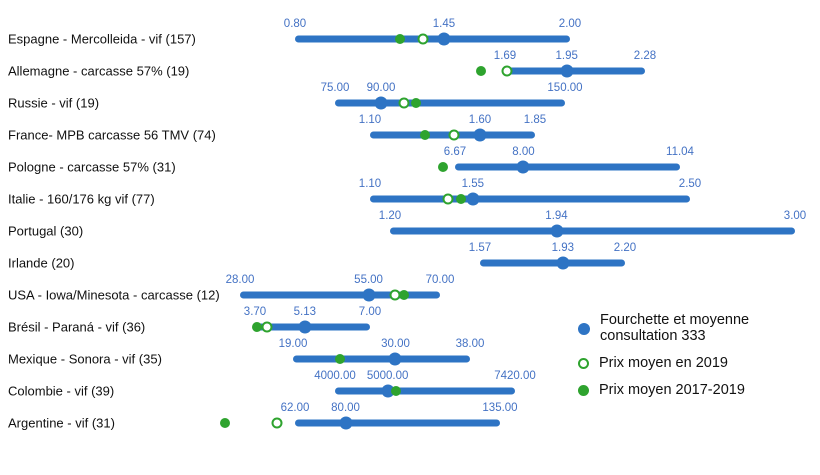 Image resolution: width=820 pixels, height=475 pixels. What do you see at coordinates (480, 248) in the screenshot?
I see `value-label-min: 1.57` at bounding box center [480, 248].